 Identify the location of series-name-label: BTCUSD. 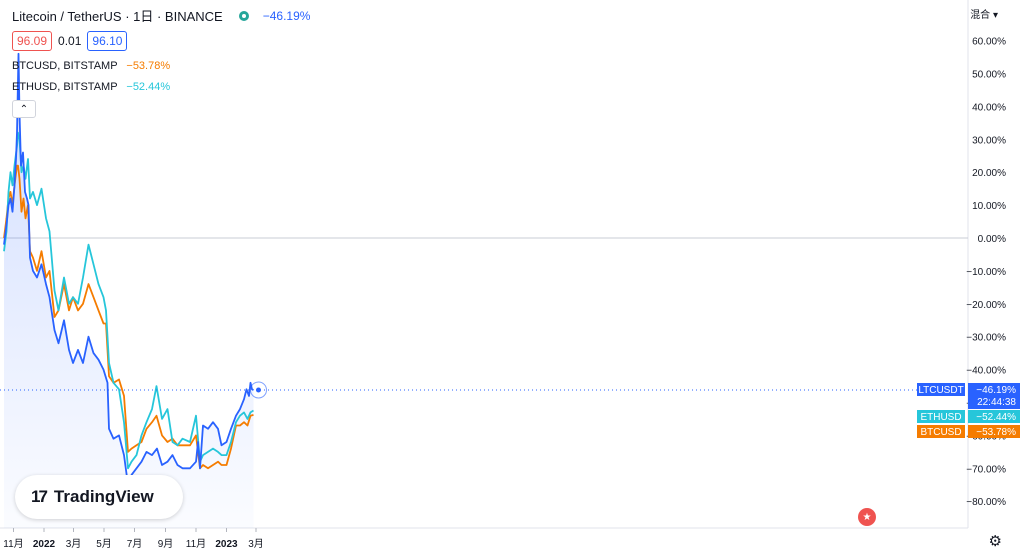
(940, 432).